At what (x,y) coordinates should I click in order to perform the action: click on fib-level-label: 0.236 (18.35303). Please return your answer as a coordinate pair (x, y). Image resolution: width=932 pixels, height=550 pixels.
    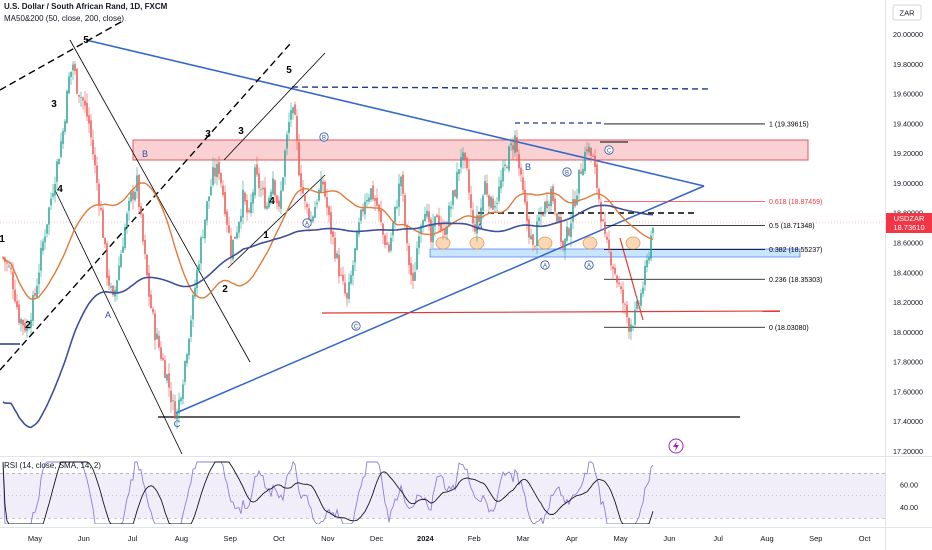
    Looking at the image, I should click on (795, 280).